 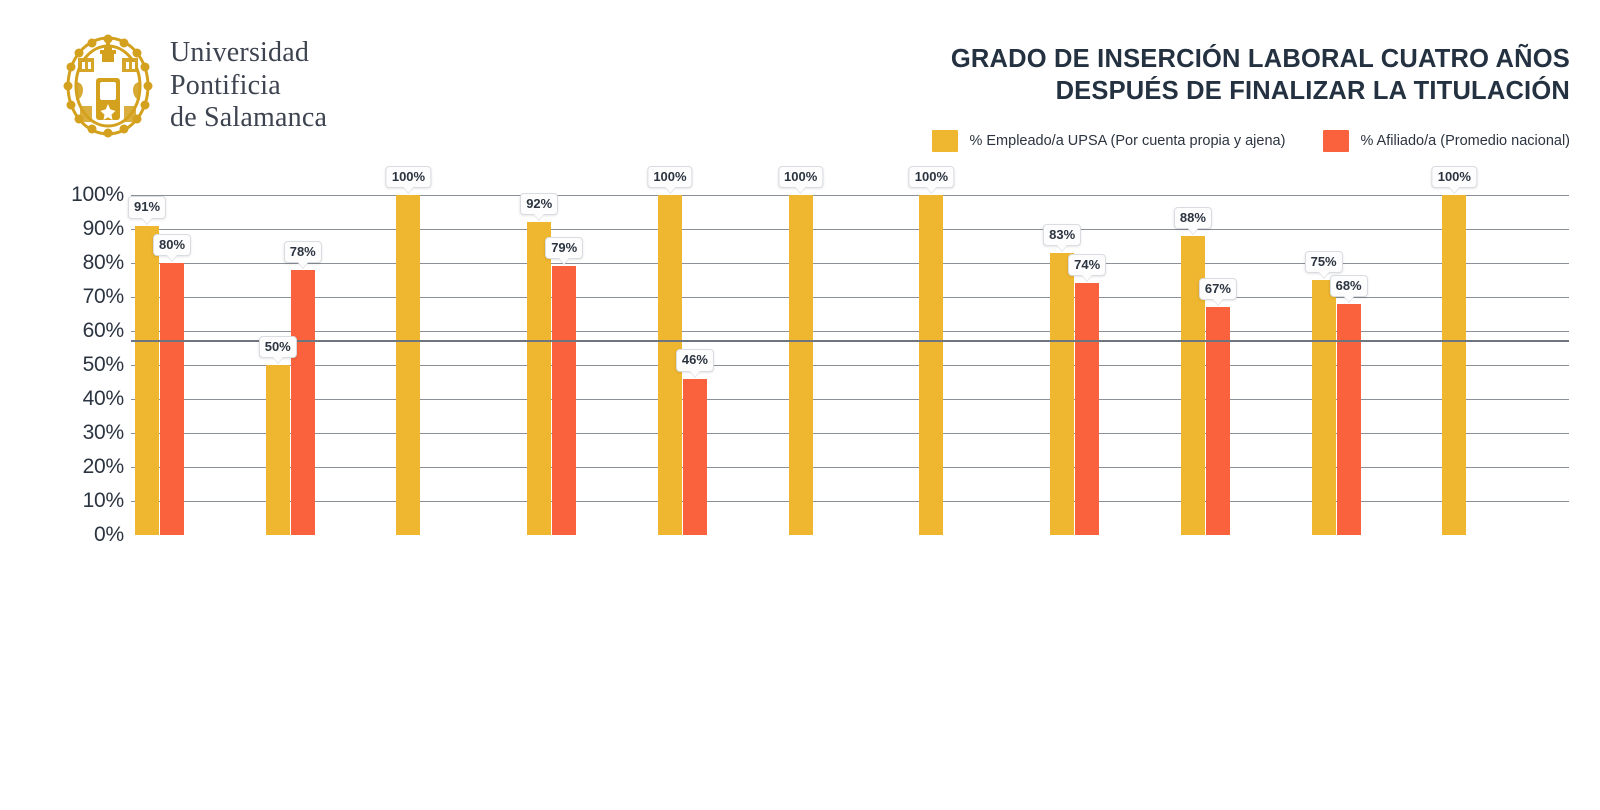 What do you see at coordinates (1217, 289) in the screenshot?
I see `value-callout-afiliado: 67%` at bounding box center [1217, 289].